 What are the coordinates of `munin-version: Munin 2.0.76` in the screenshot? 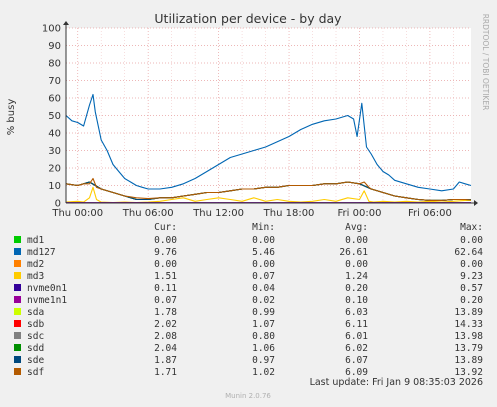 It's located at (248, 396).